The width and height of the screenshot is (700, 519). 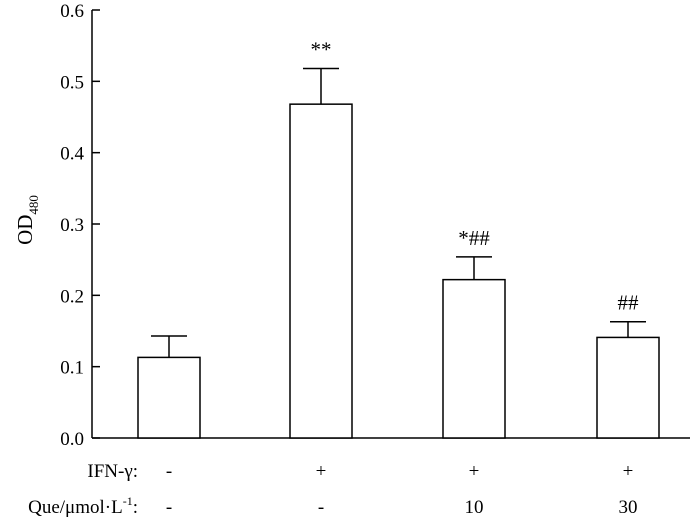 I want to click on y-axis-title-subscript: 480, so click(x=33, y=205).